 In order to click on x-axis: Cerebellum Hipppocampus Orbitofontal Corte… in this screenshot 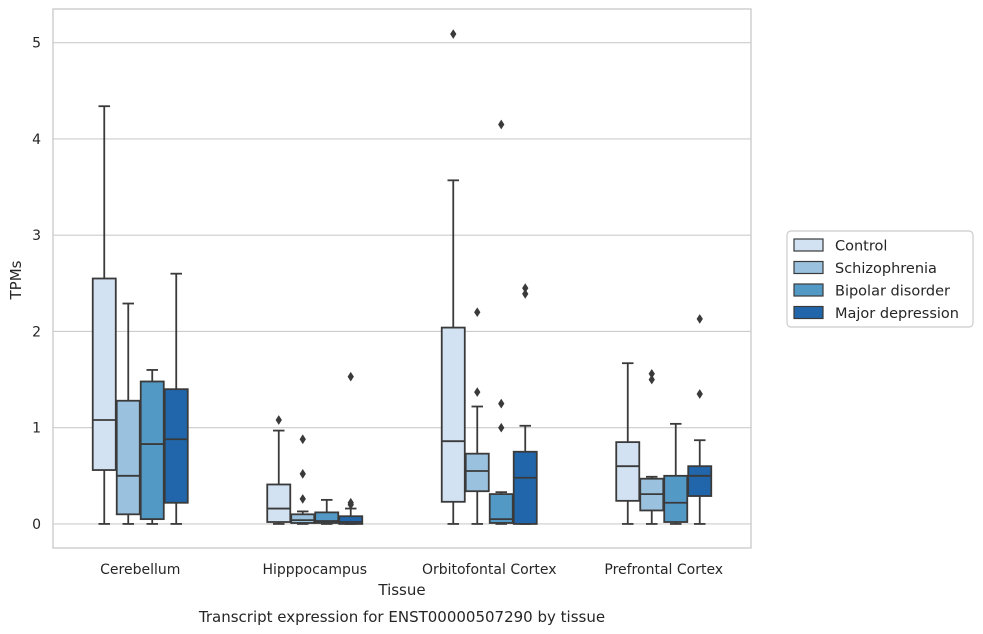, I will do `click(411, 570)`.